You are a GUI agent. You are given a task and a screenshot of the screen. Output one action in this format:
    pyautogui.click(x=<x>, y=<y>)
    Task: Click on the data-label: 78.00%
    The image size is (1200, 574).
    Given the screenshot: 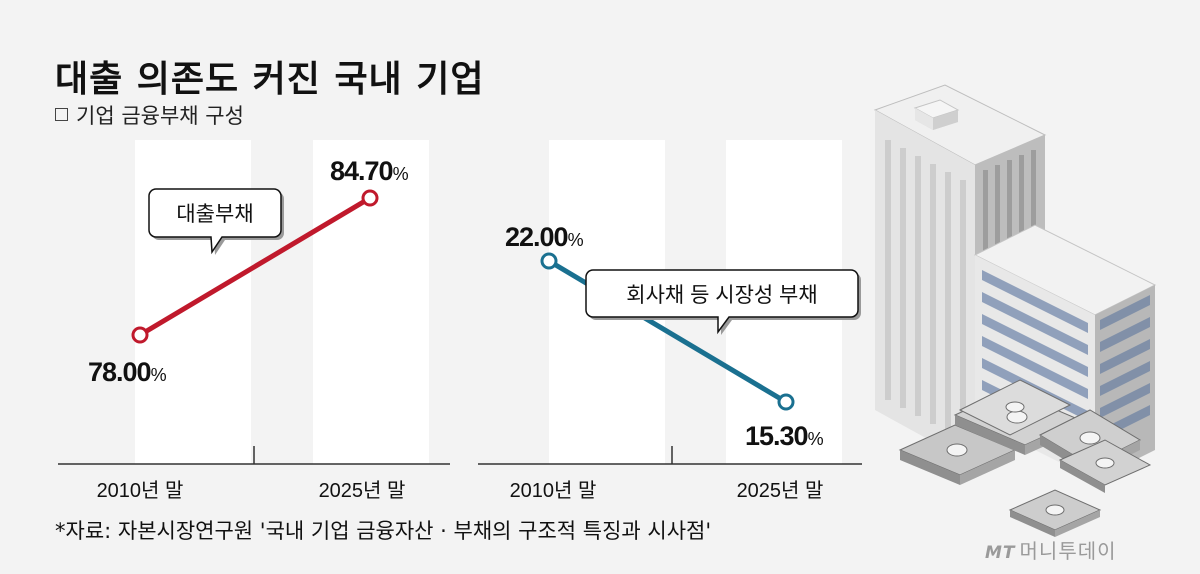 What is the action you would take?
    pyautogui.click(x=127, y=372)
    